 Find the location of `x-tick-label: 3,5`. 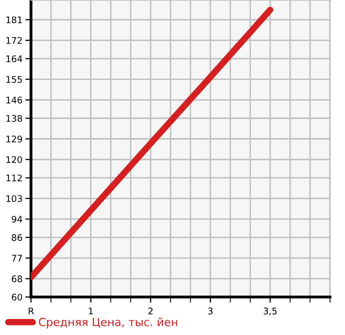

x-tick-label: 3,5 is located at coordinates (270, 312).